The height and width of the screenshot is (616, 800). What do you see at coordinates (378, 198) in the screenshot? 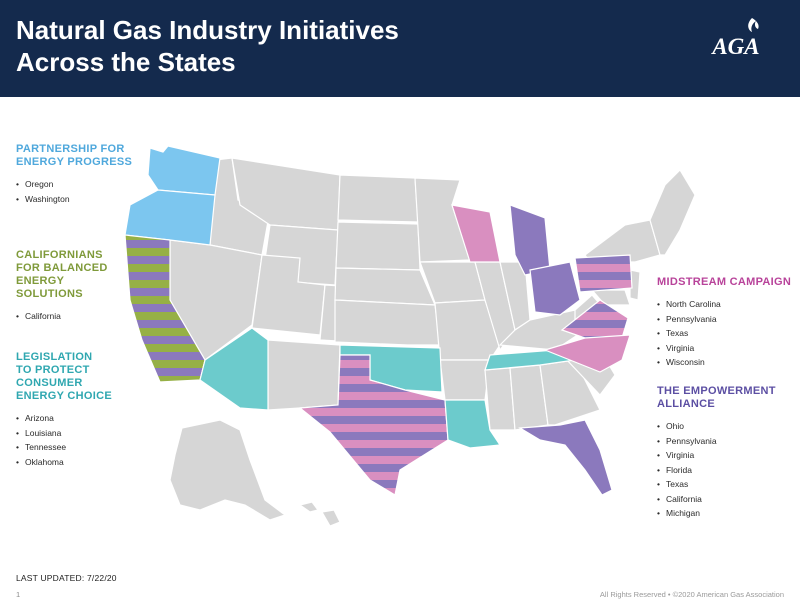
I see `state-north-dakota` at bounding box center [378, 198].